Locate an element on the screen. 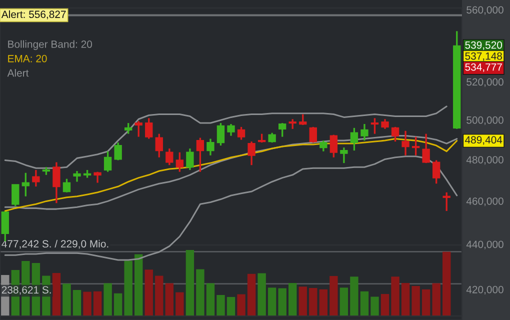 Image resolution: width=510 pixels, height=320 pixels. y-tick-label: 420,000 is located at coordinates (485, 290).